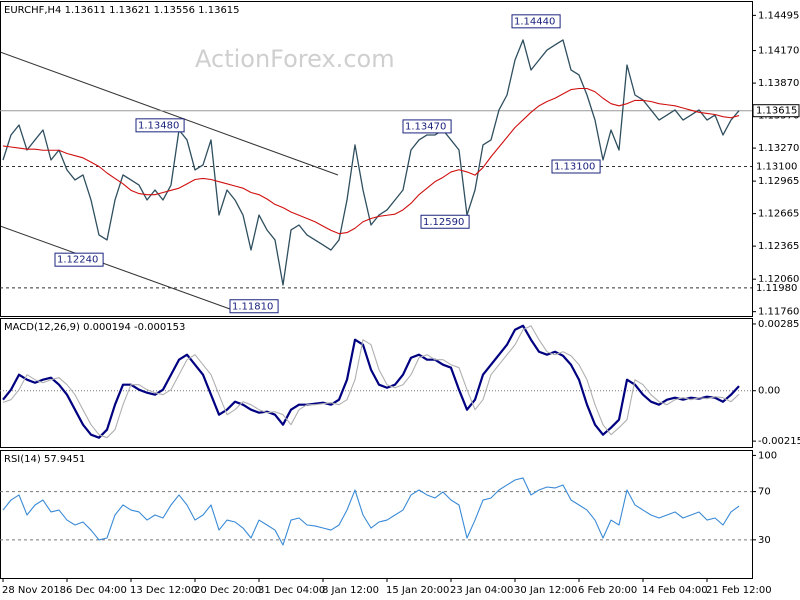 Image resolution: width=800 pixels, height=600 pixels. I want to click on price-level-label: 1.13615, so click(776, 111).